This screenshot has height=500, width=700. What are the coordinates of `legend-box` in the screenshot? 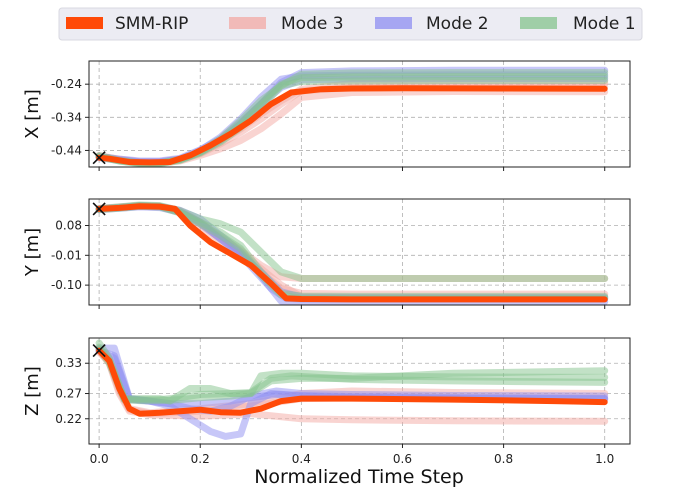 It's located at (350, 24).